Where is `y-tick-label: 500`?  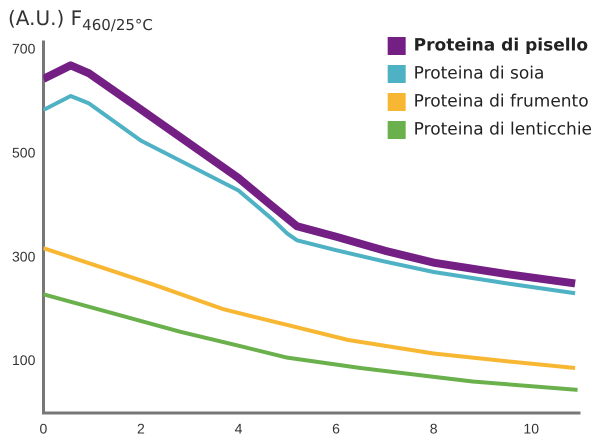
y-tick-label: 500 is located at coordinates (24, 152).